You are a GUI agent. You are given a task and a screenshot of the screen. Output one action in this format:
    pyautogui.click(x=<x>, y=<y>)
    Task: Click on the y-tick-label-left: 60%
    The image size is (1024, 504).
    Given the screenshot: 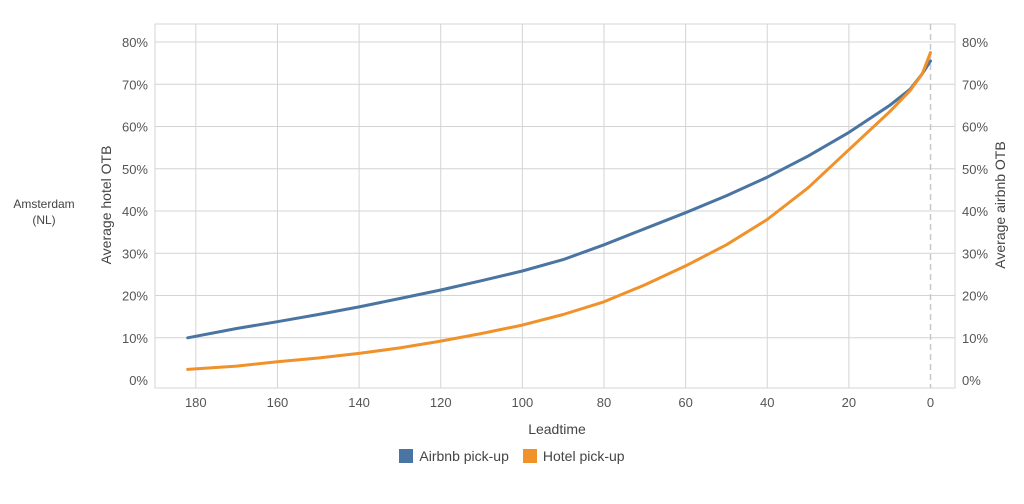 What is the action you would take?
    pyautogui.click(x=135, y=127)
    